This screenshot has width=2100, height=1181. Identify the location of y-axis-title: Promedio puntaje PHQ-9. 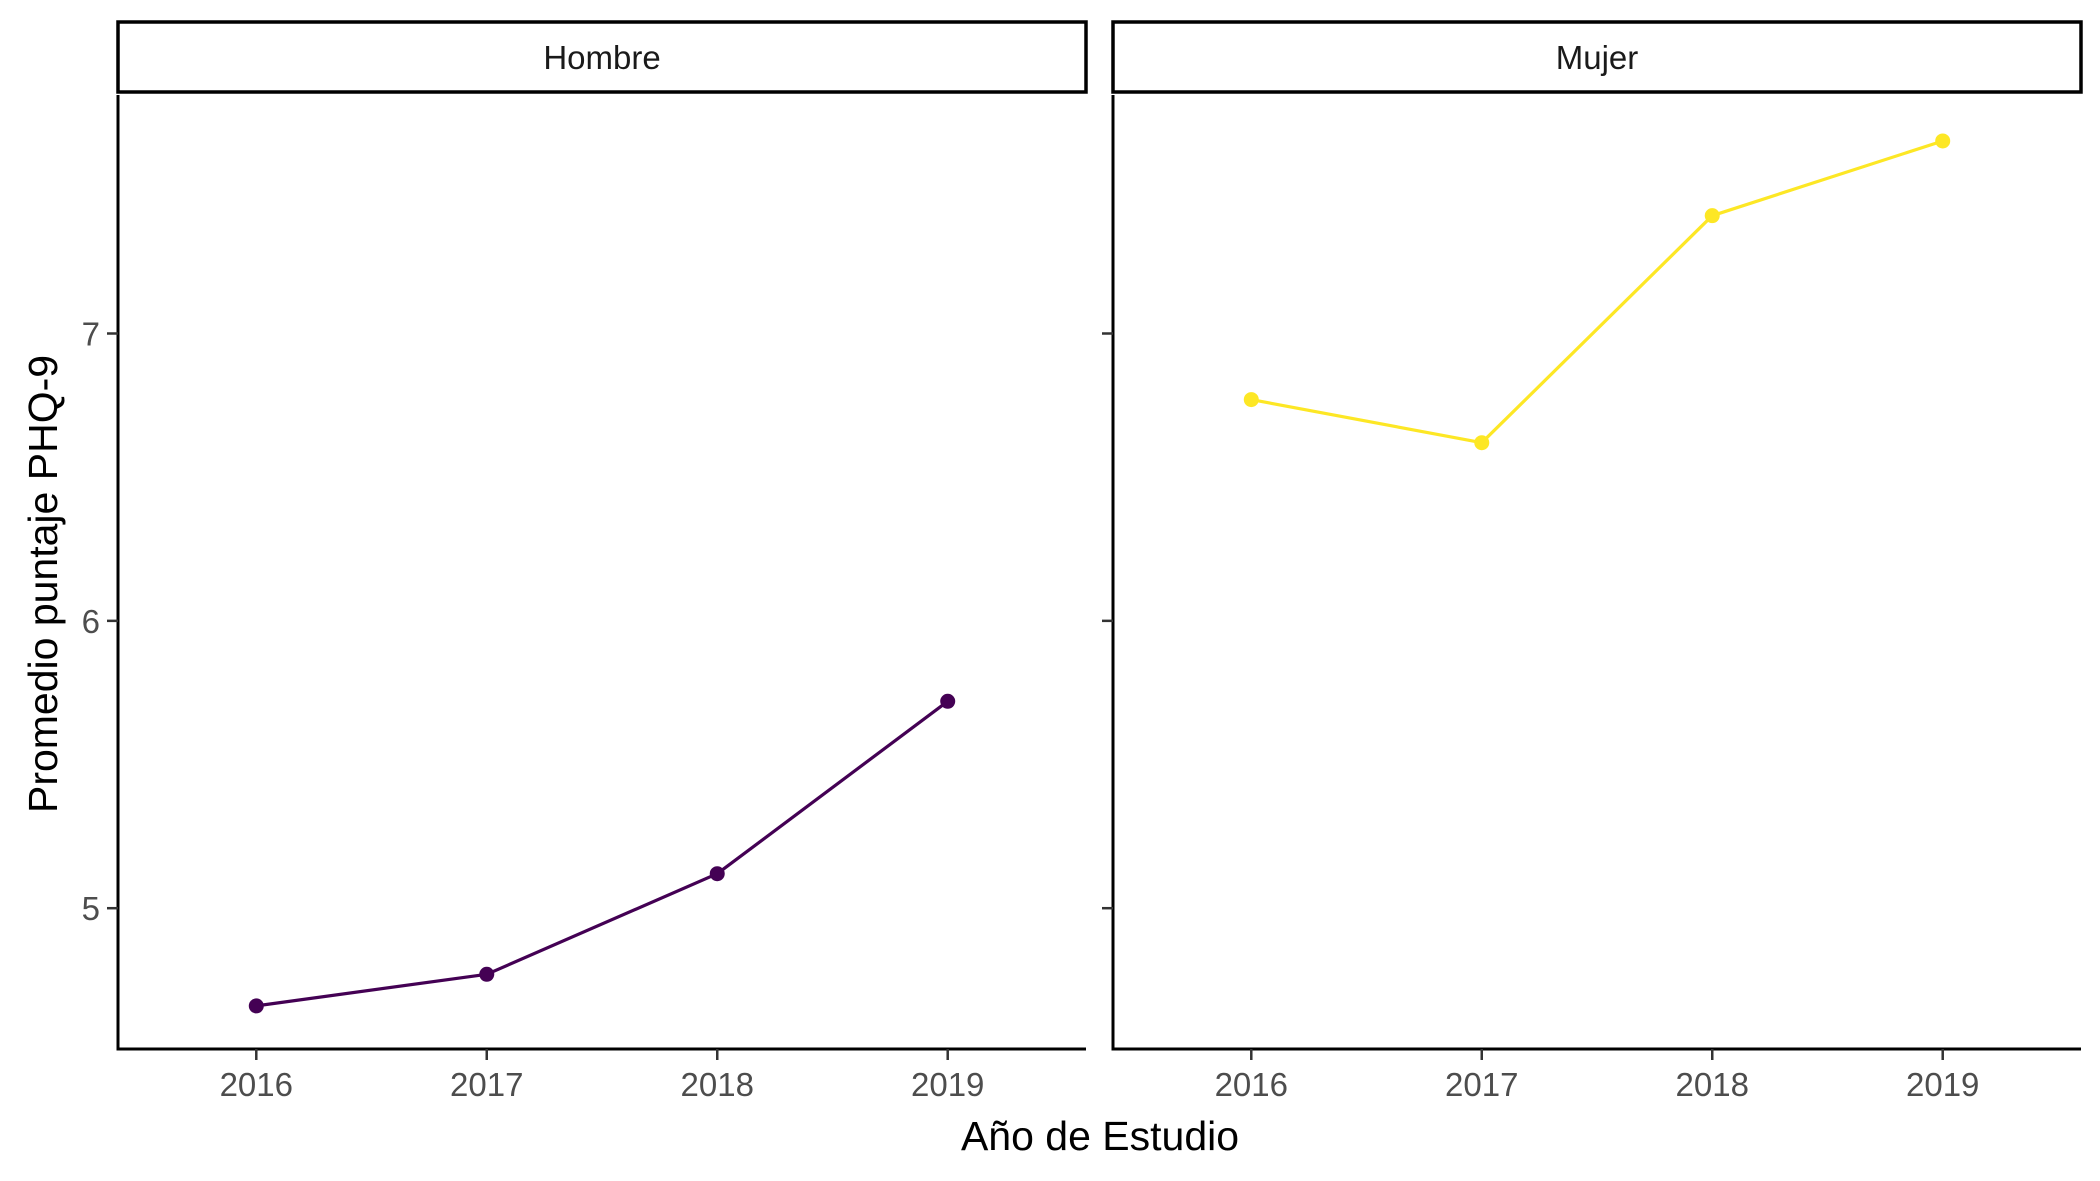
(43, 584).